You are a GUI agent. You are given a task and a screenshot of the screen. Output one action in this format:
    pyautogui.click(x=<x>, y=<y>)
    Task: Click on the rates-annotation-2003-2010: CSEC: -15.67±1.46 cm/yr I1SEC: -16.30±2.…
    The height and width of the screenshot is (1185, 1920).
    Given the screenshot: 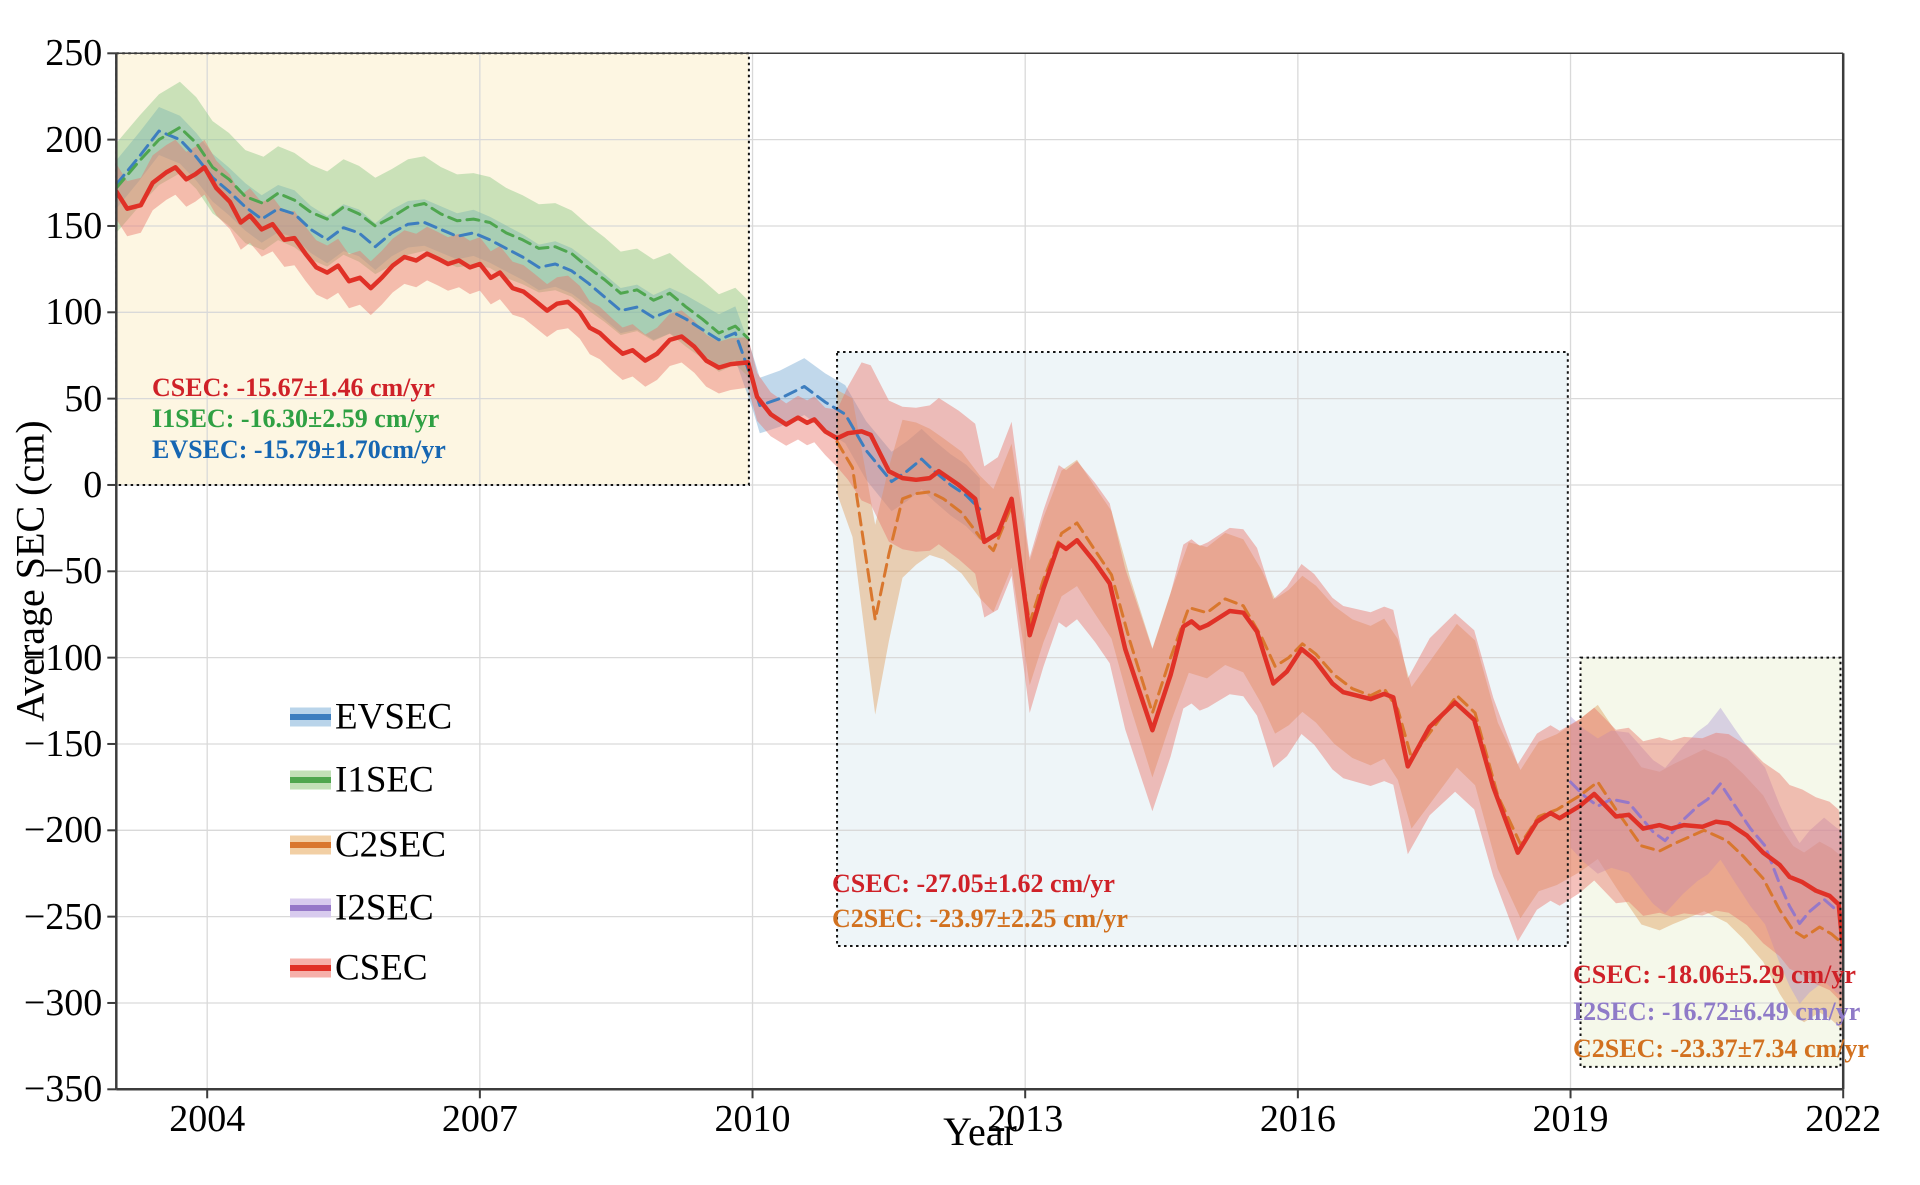 What is the action you would take?
    pyautogui.click(x=299, y=418)
    